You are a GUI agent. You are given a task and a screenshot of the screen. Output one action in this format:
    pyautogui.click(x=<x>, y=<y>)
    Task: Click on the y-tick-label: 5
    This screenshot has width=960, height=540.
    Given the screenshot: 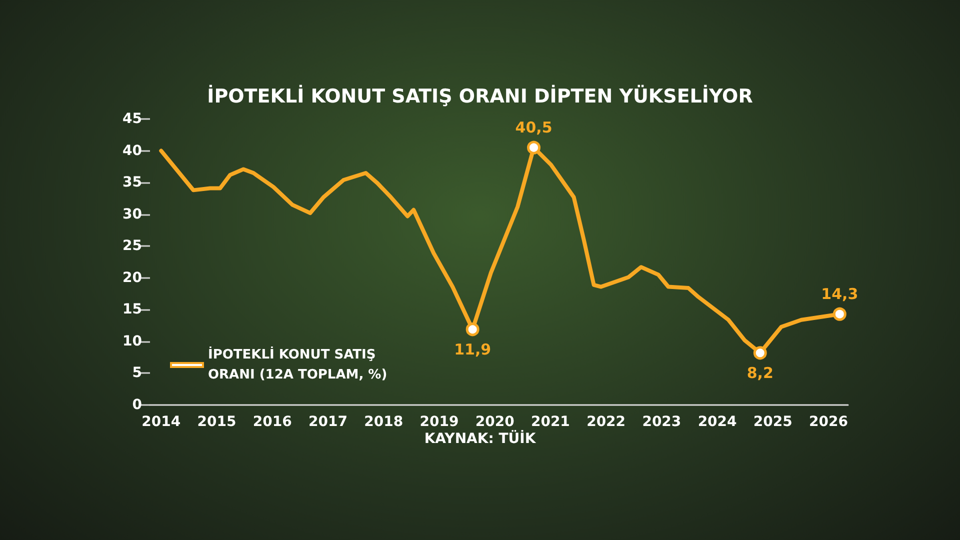 What is the action you would take?
    pyautogui.click(x=137, y=373)
    